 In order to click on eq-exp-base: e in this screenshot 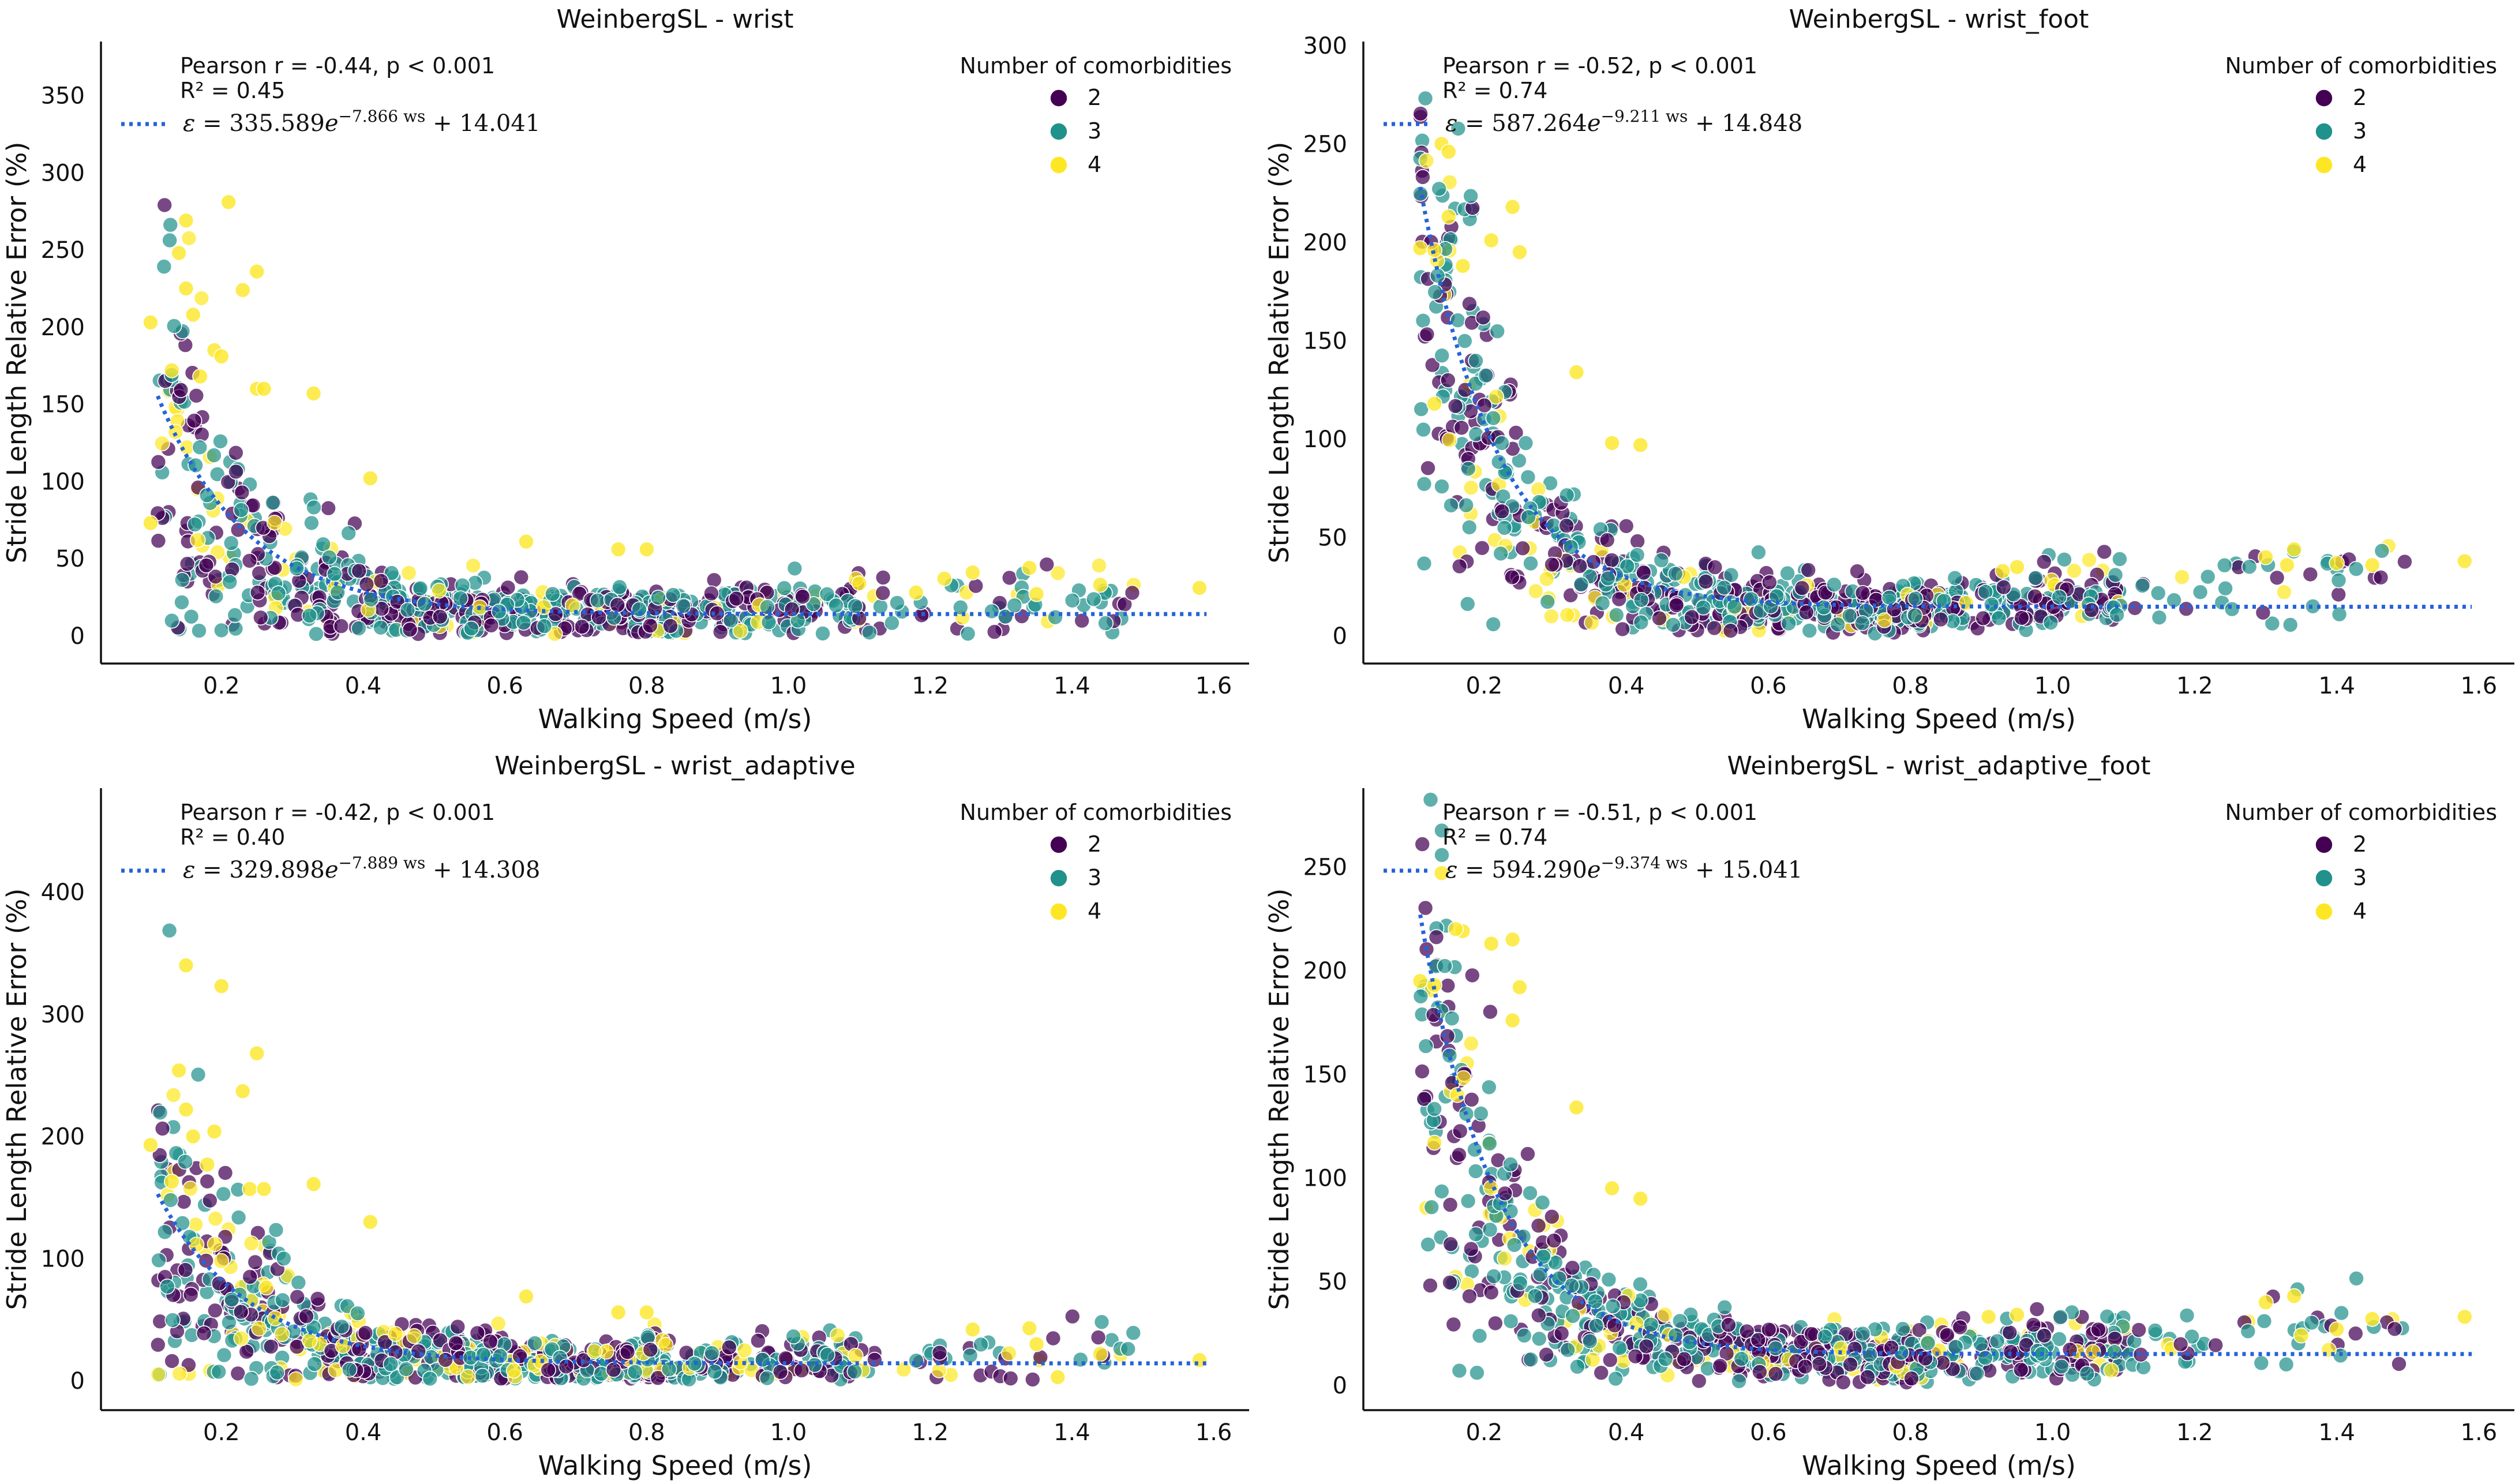, I will do `click(1594, 123)`.